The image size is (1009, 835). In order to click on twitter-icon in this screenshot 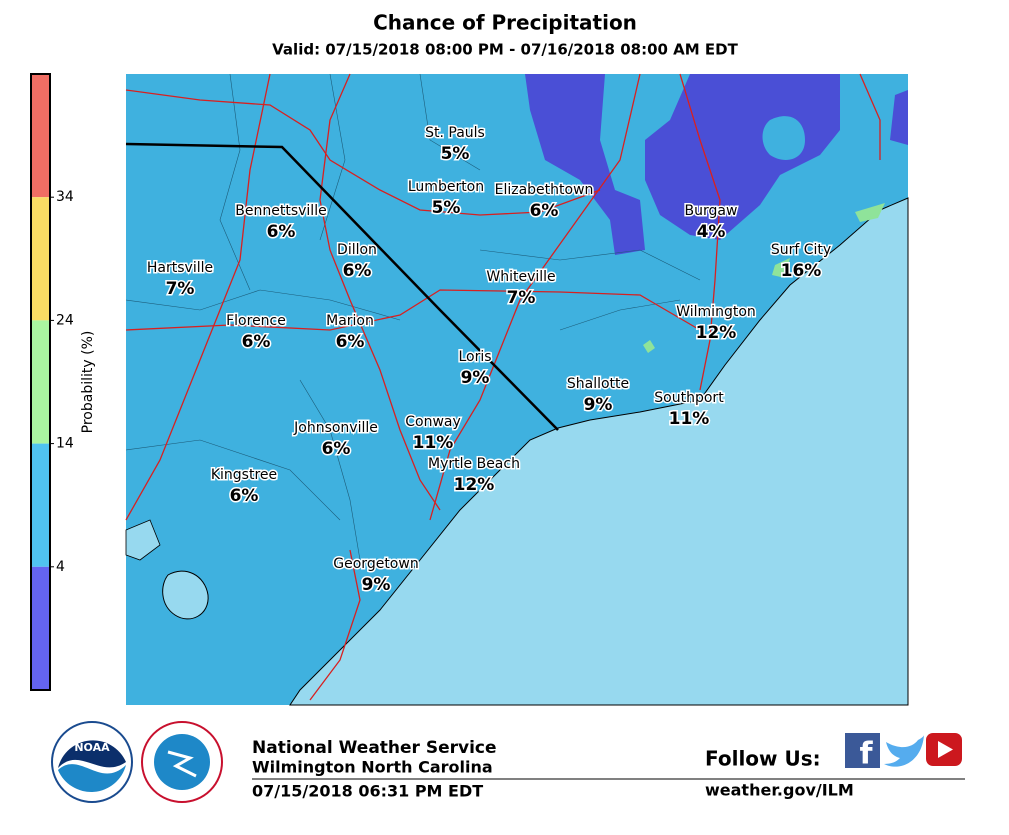, I will do `click(904, 751)`.